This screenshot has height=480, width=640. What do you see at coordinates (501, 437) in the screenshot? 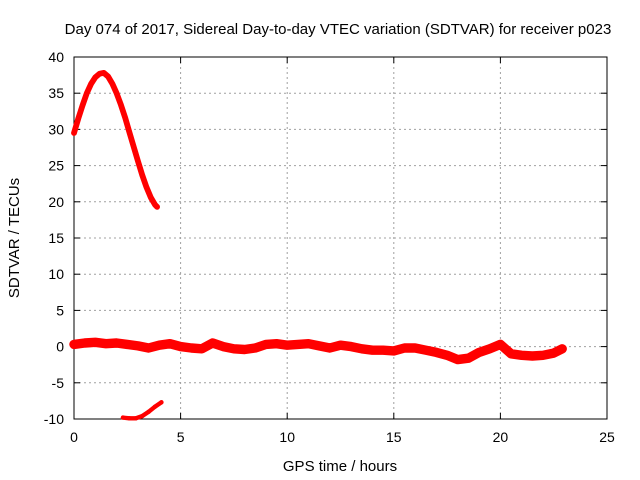
I see `x-tick-label: 20` at bounding box center [501, 437].